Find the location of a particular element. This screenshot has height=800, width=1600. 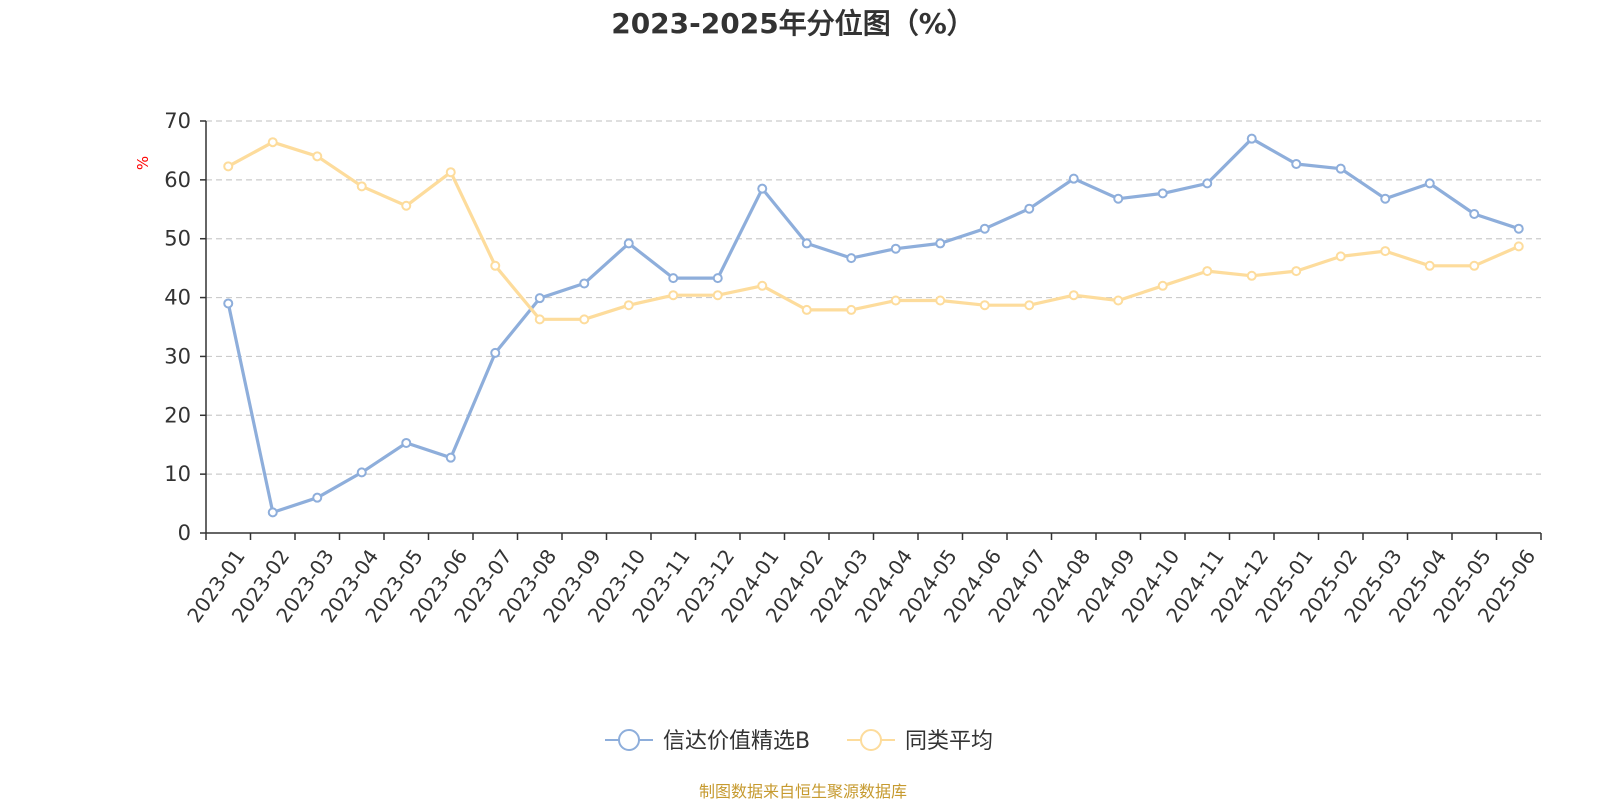

y-tick-labels: 0 10 20 30 40 50 60 70 is located at coordinates (185, 327).